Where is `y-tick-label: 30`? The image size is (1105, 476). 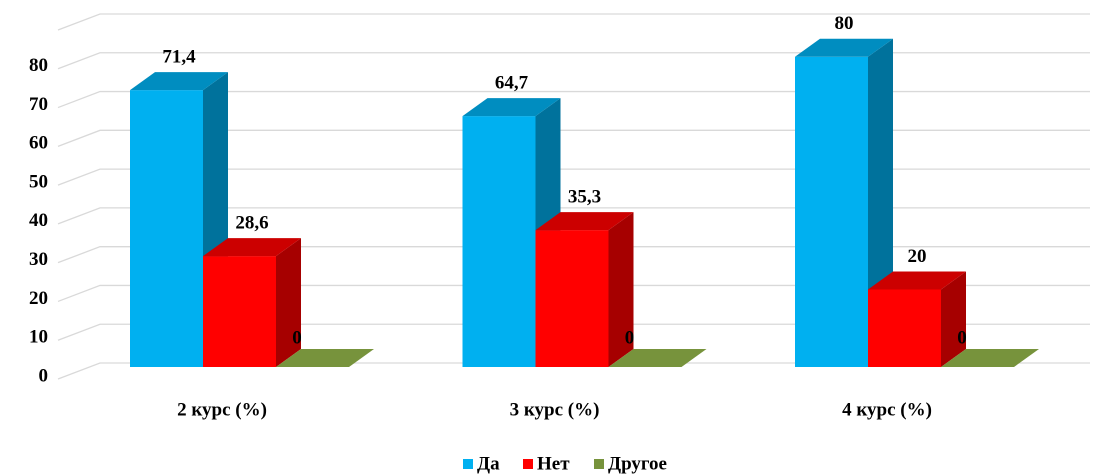
y-tick-label: 30 is located at coordinates (38, 259).